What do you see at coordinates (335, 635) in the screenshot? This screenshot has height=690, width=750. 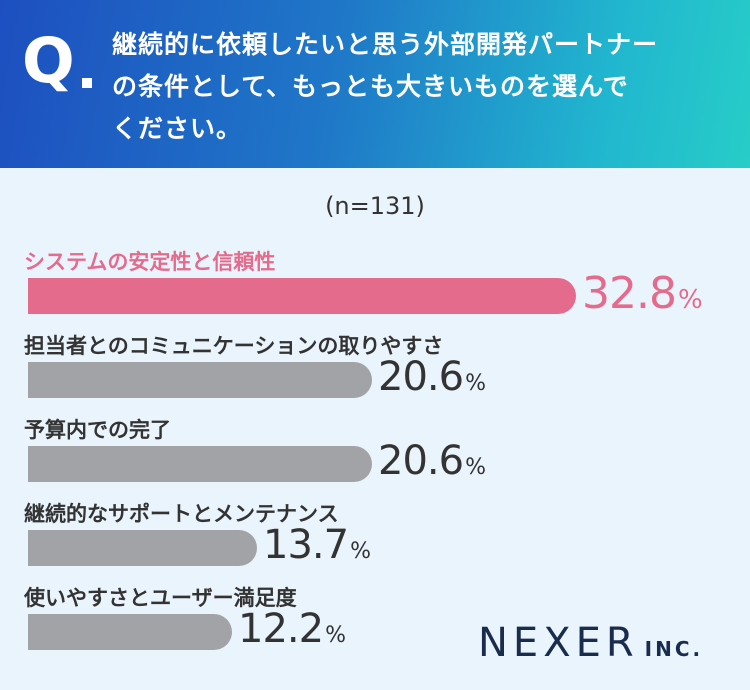 I see `value-unit-5: %` at bounding box center [335, 635].